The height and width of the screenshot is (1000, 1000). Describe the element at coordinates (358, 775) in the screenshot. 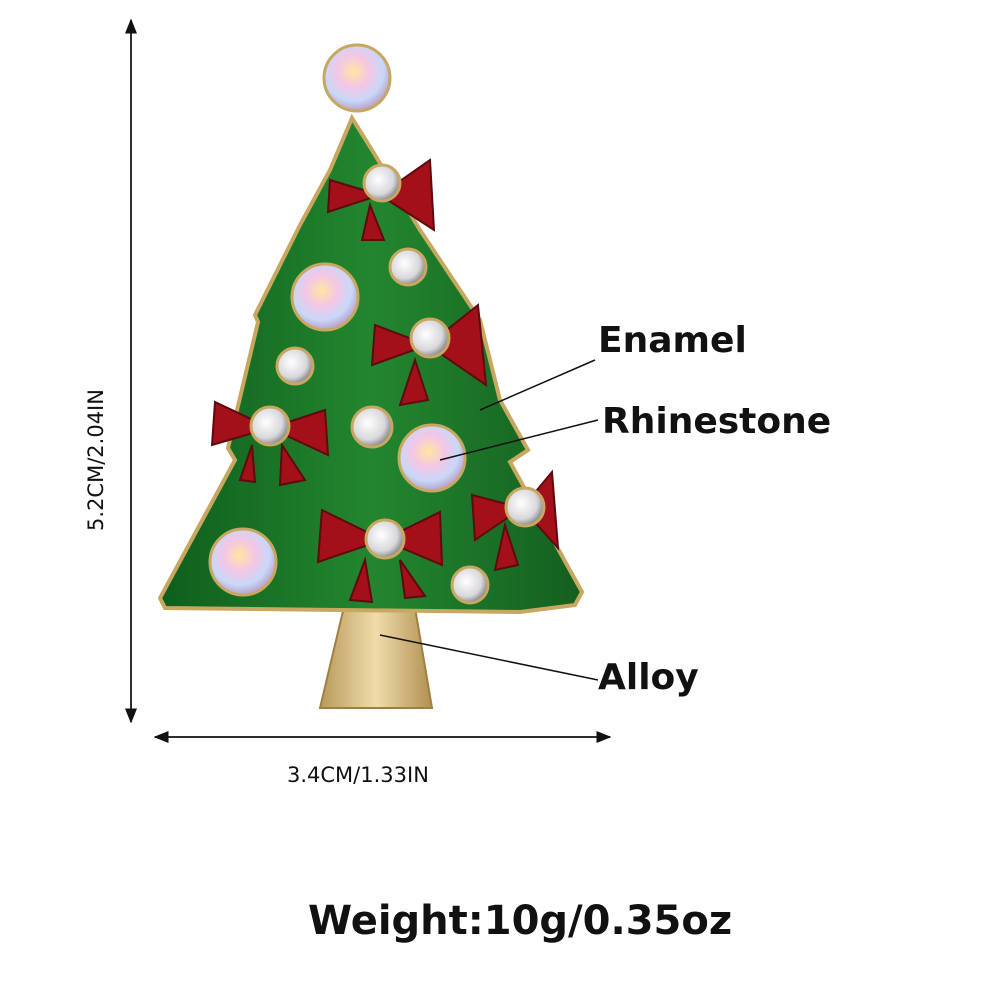

I see `width-dimension: 3.4CM/1.33IN` at that location.